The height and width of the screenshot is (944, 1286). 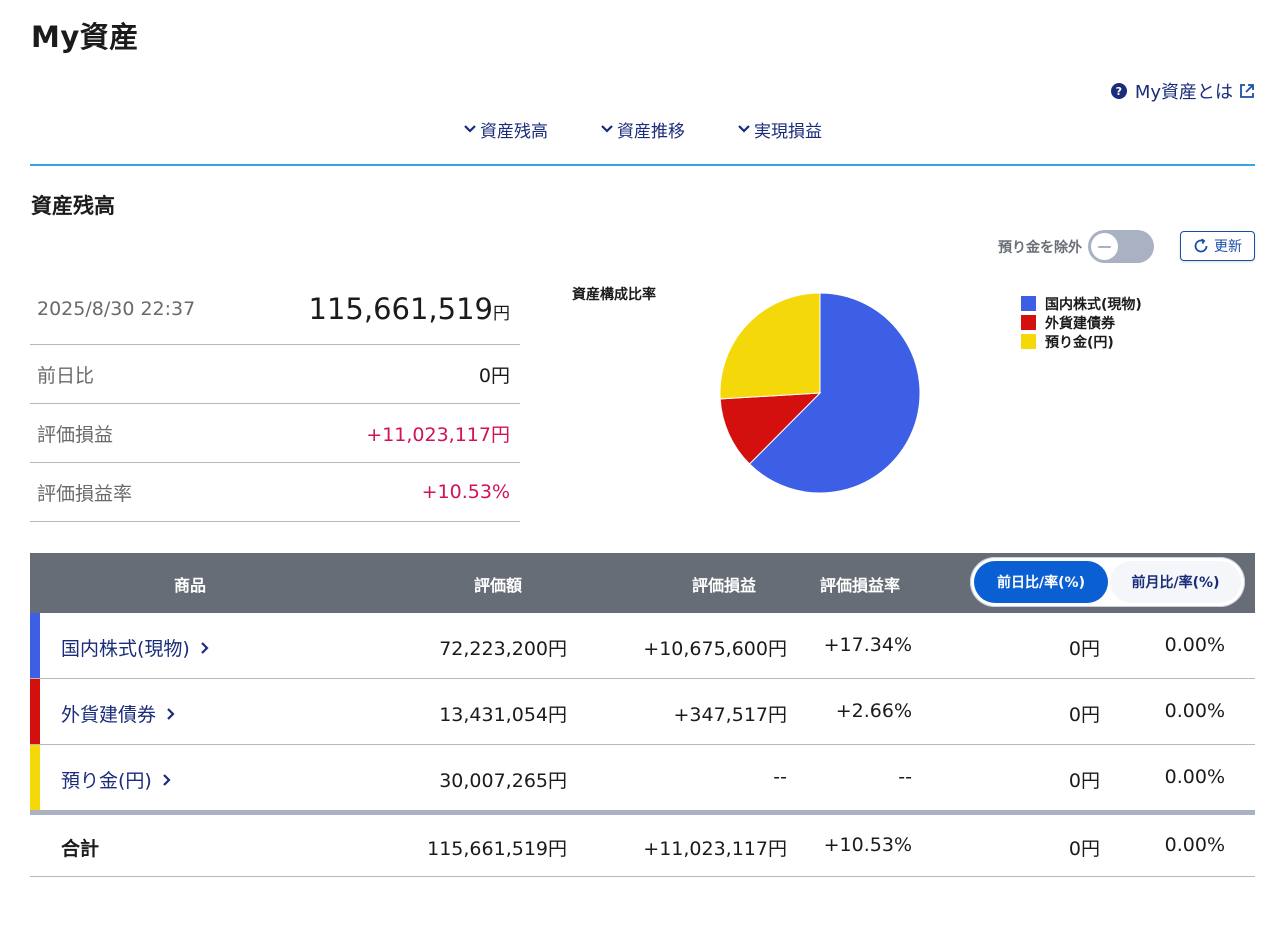 What do you see at coordinates (275, 309) in the screenshot?
I see `summary-total-row: 2025/8/30 22:37 115,661,519円` at bounding box center [275, 309].